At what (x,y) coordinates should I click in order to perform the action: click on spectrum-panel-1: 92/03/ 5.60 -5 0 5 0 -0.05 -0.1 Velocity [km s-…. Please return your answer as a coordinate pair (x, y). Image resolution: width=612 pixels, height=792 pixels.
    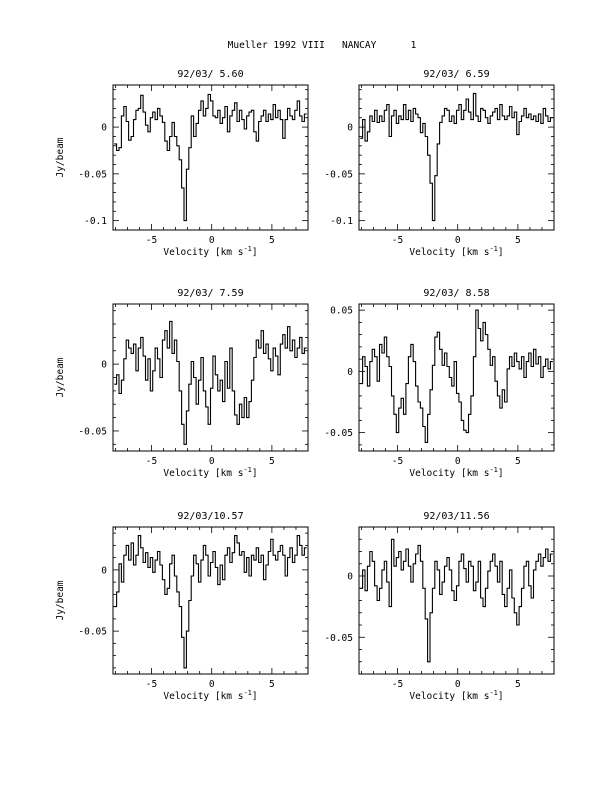
    Looking at the image, I should click on (182, 163).